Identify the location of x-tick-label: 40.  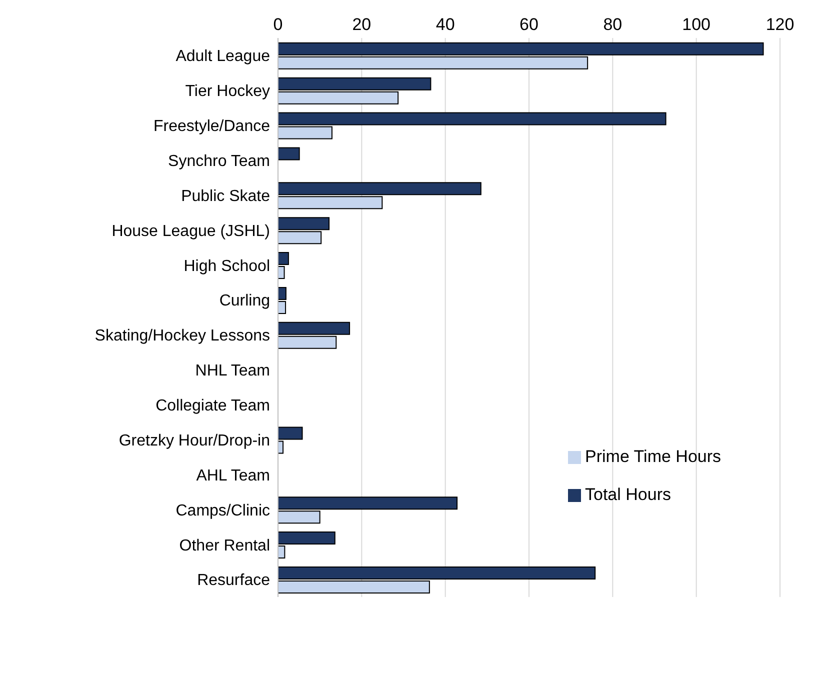
(445, 24).